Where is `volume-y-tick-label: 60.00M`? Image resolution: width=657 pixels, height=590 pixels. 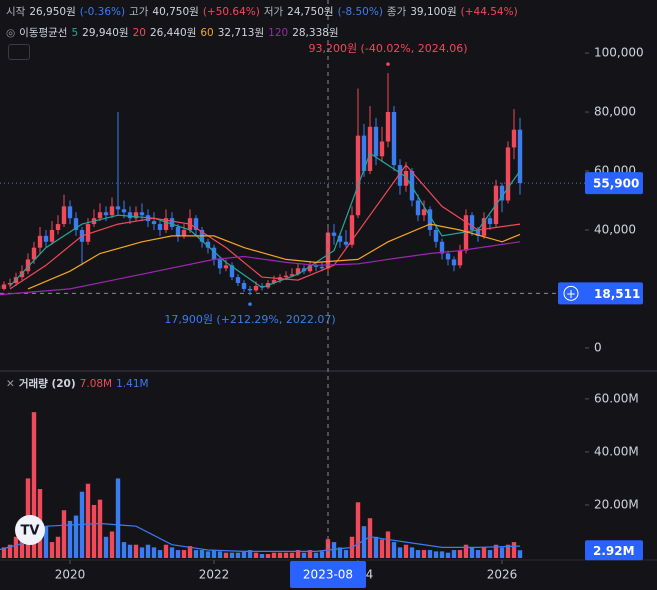 volume-y-tick-label: 60.00M is located at coordinates (616, 398).